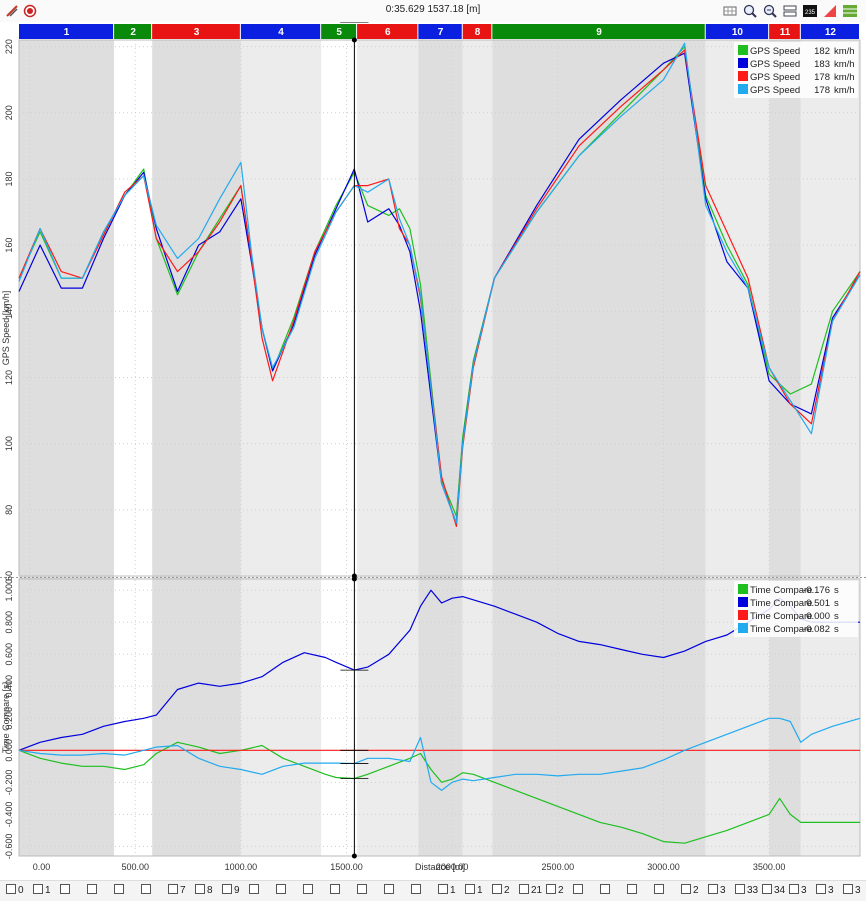 This screenshot has height=901, width=866. I want to click on sector-band, so click(737, 448).